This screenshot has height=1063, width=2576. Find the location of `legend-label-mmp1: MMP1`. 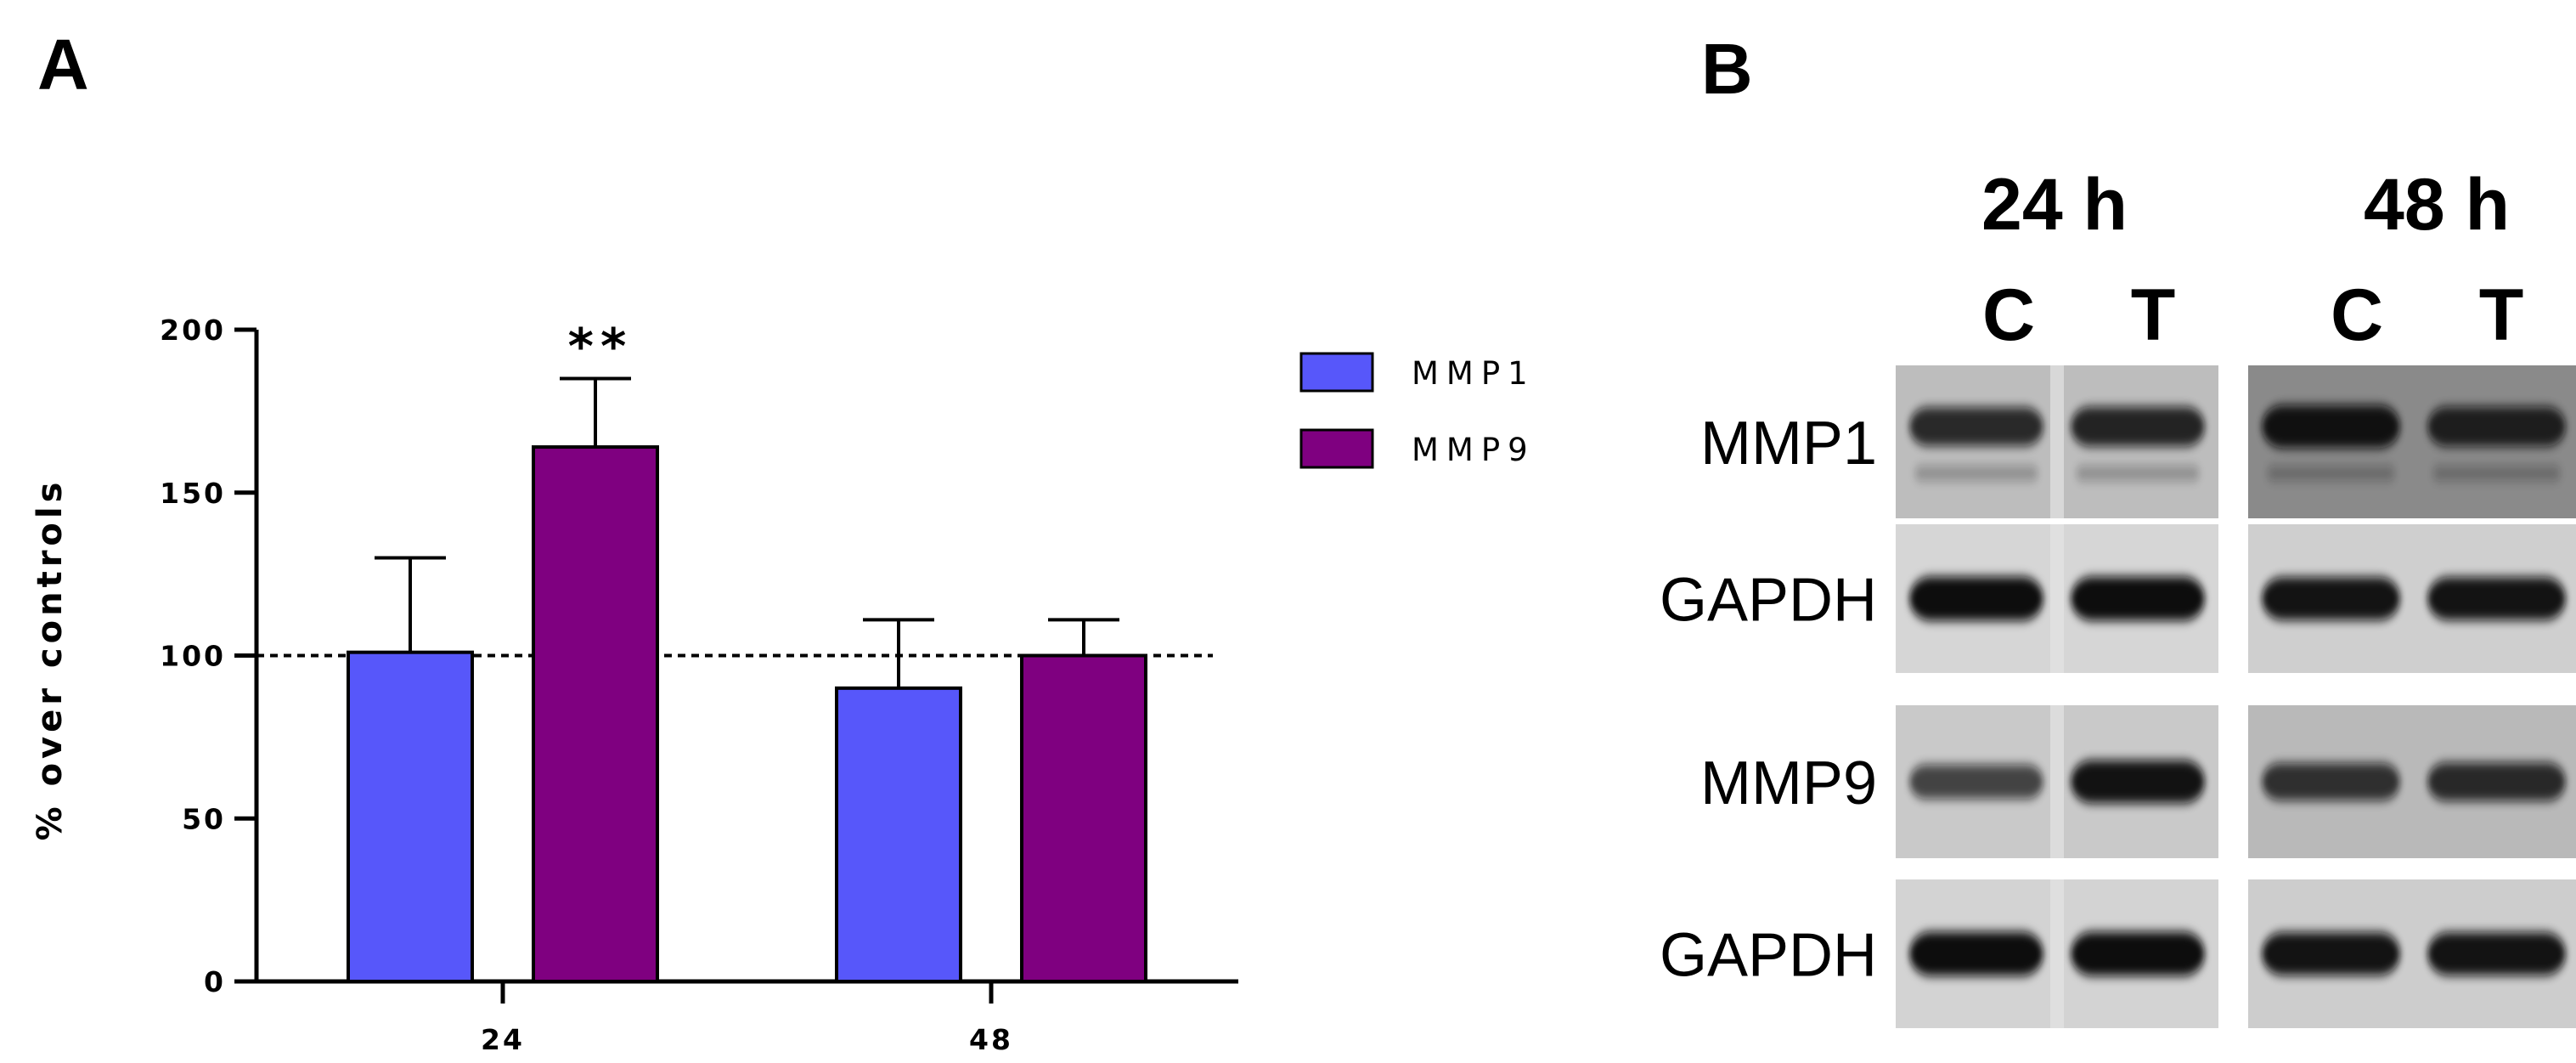

legend-label-mmp1: MMP1 is located at coordinates (1474, 373).